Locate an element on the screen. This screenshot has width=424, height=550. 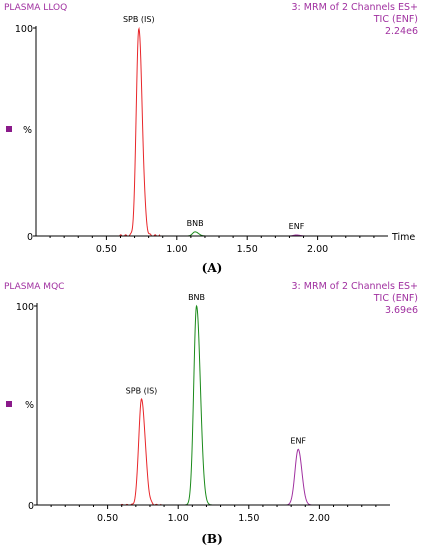
header-line-3: 3.69e6 is located at coordinates (401, 310).